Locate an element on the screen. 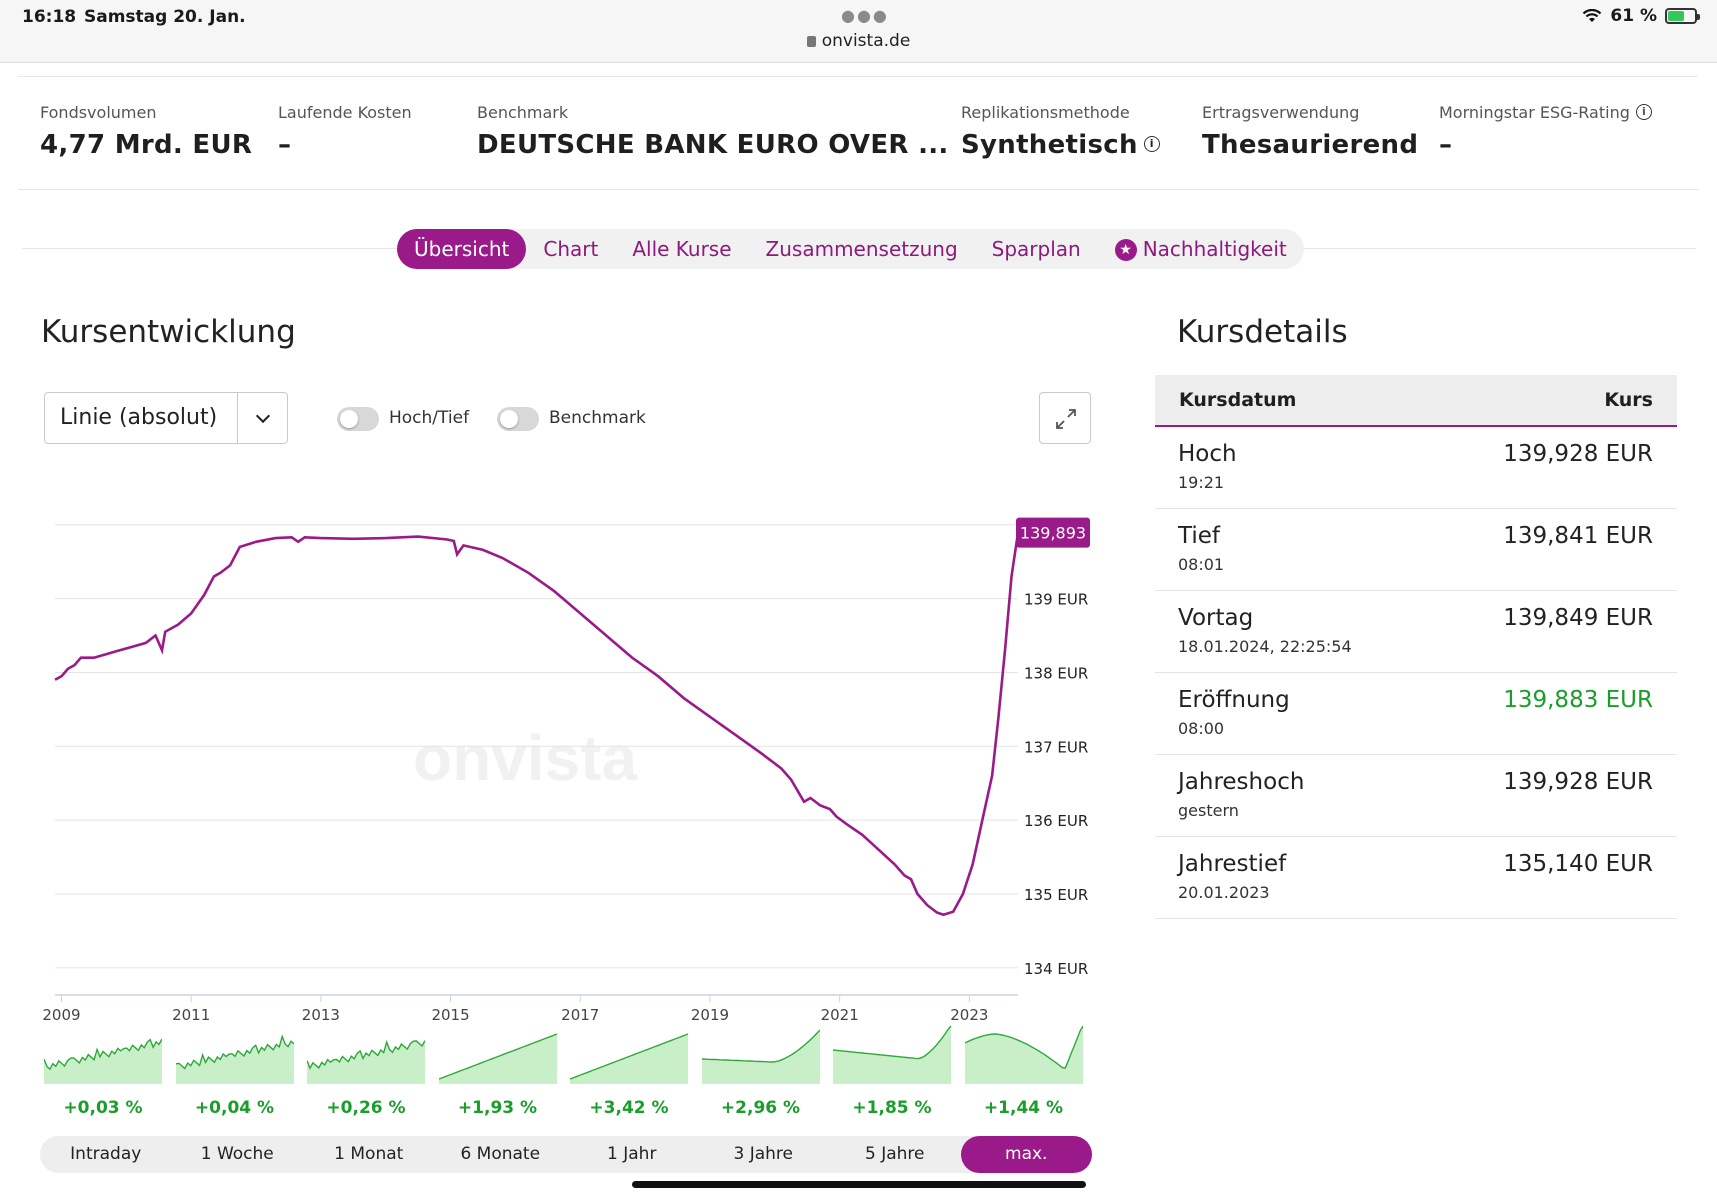 This screenshot has height=1200, width=1717. current-price-badge: 139,893 is located at coordinates (1053, 532).